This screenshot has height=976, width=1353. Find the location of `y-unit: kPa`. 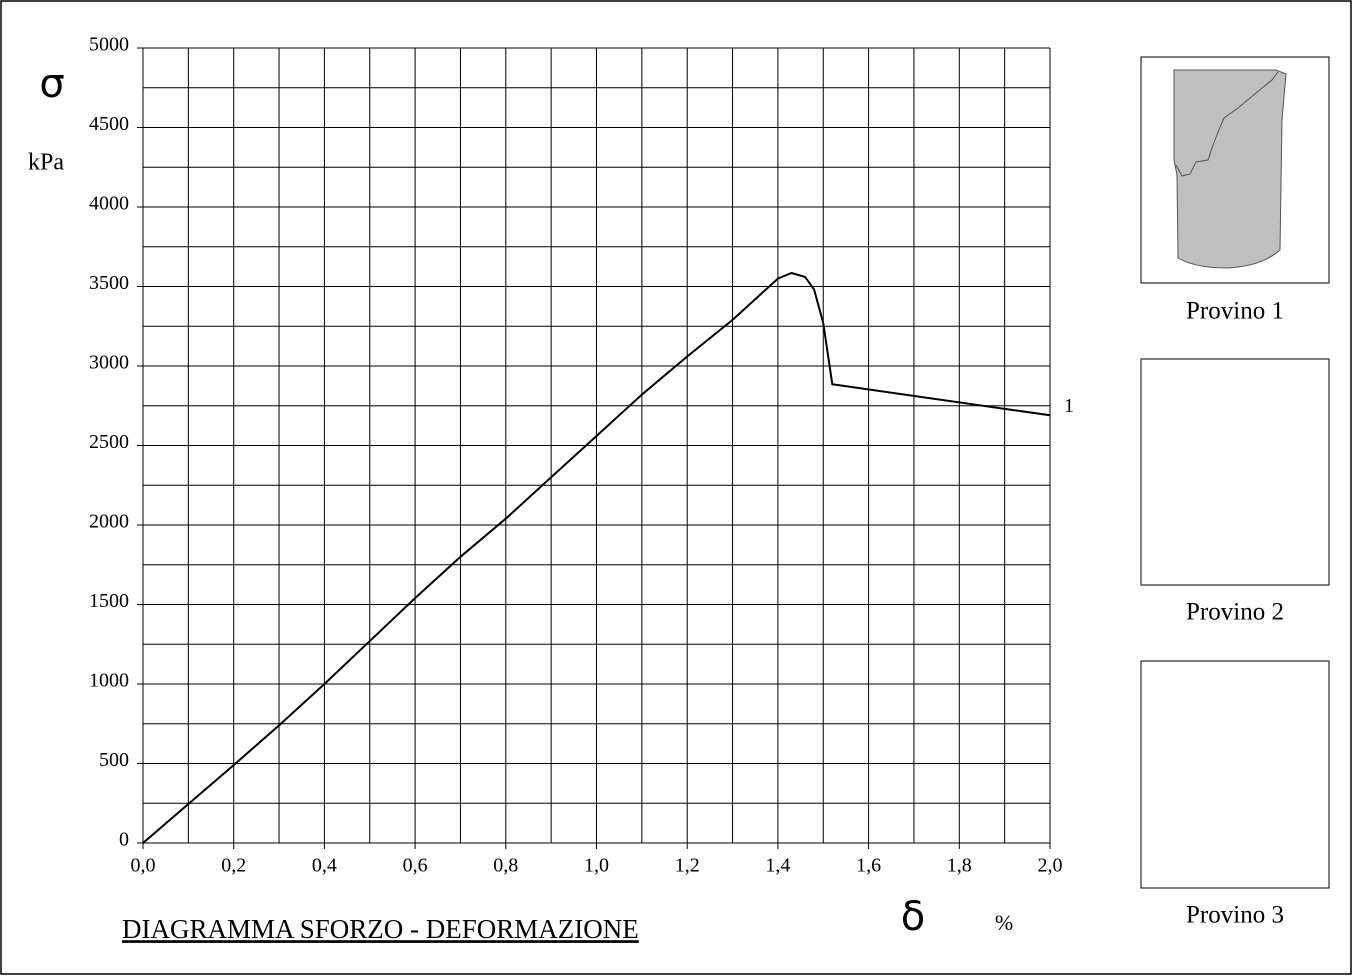

y-unit: kPa is located at coordinates (46, 163).